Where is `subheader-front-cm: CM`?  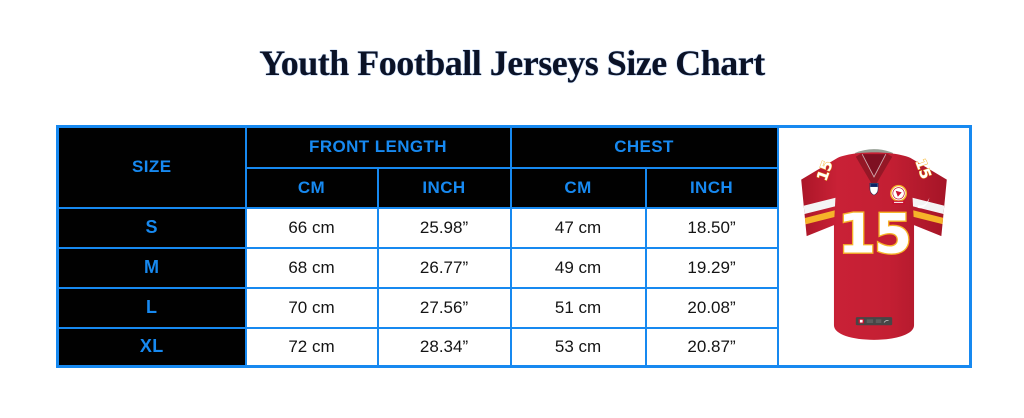 subheader-front-cm: CM is located at coordinates (311, 187).